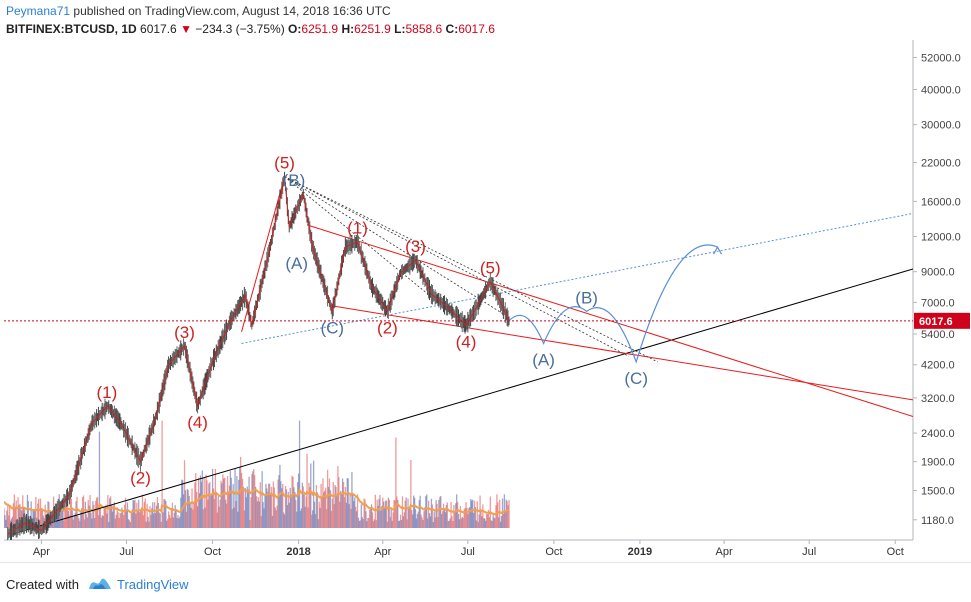 The image size is (971, 602). I want to click on price-tick-label: 5400.0, so click(938, 335).